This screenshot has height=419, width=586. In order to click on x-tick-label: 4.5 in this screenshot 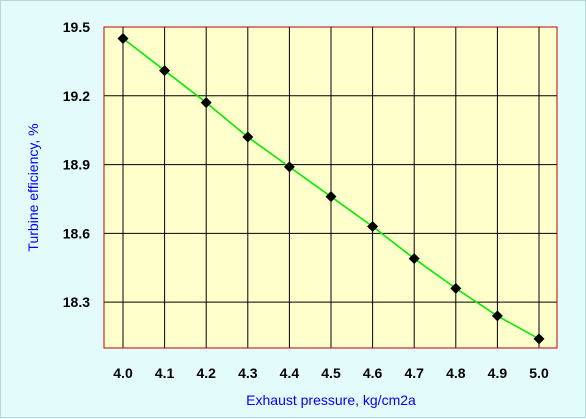, I will do `click(331, 373)`.